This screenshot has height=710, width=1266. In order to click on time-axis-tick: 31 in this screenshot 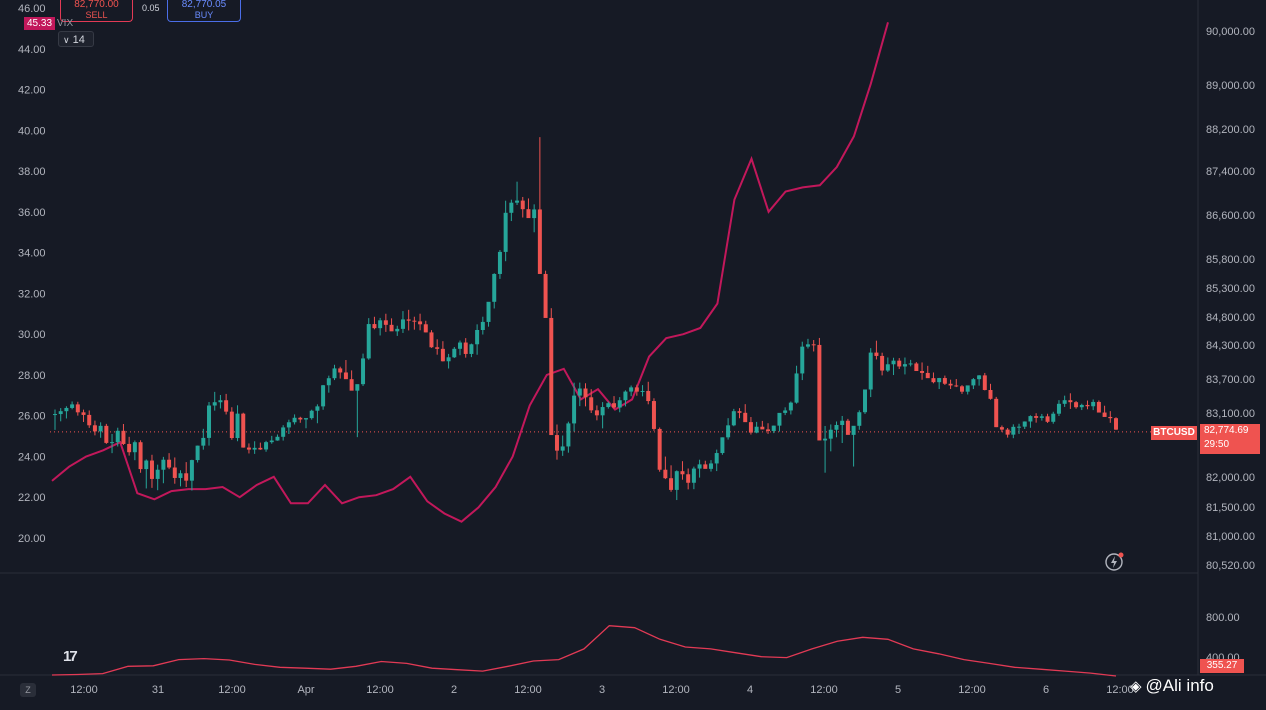, I will do `click(158, 690)`.